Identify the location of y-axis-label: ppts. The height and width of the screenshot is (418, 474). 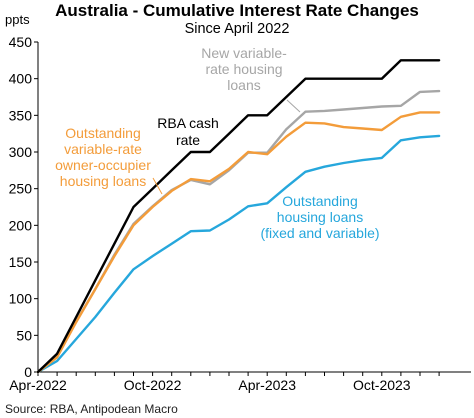
(17, 19).